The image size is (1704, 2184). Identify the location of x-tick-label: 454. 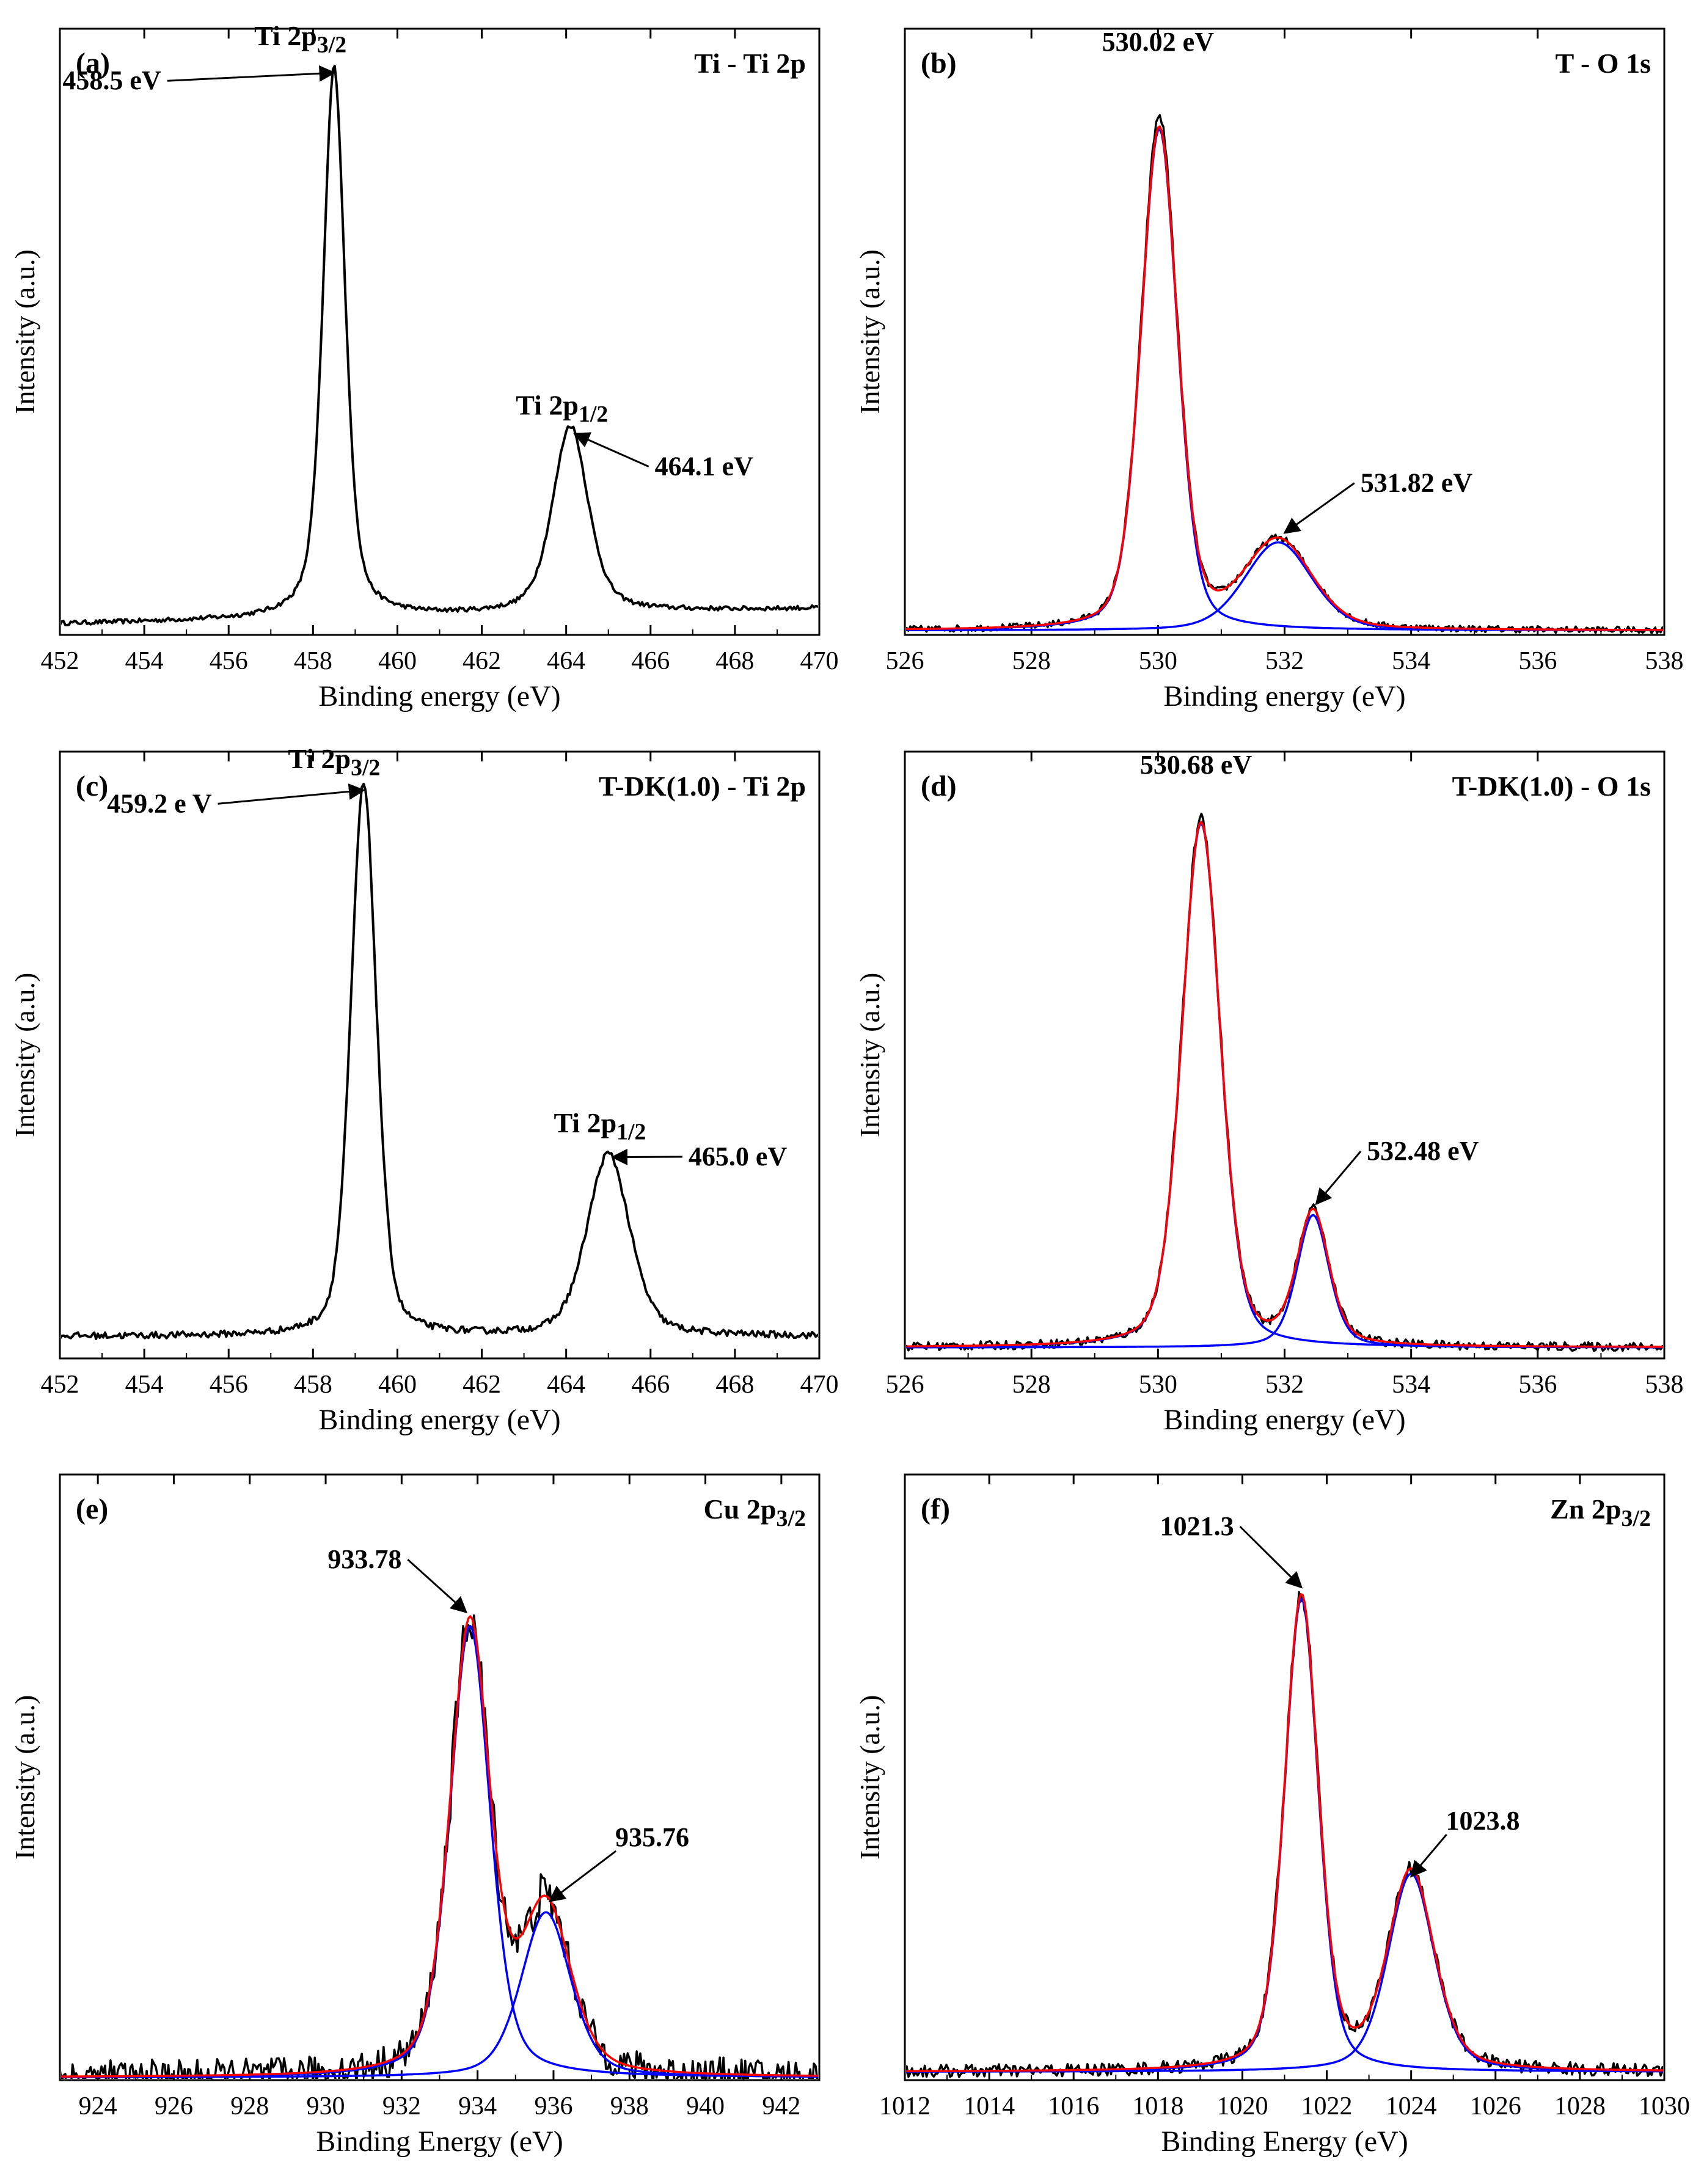
(144, 661).